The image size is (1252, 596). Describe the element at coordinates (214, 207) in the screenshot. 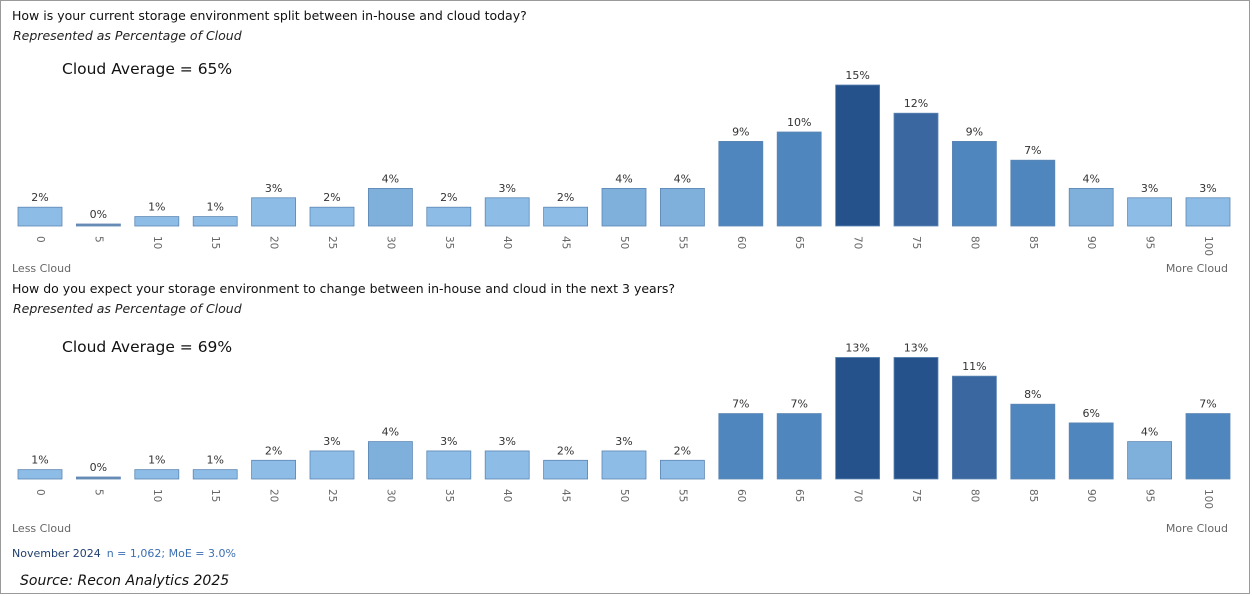

I see `top-value-label-15: 1%` at that location.